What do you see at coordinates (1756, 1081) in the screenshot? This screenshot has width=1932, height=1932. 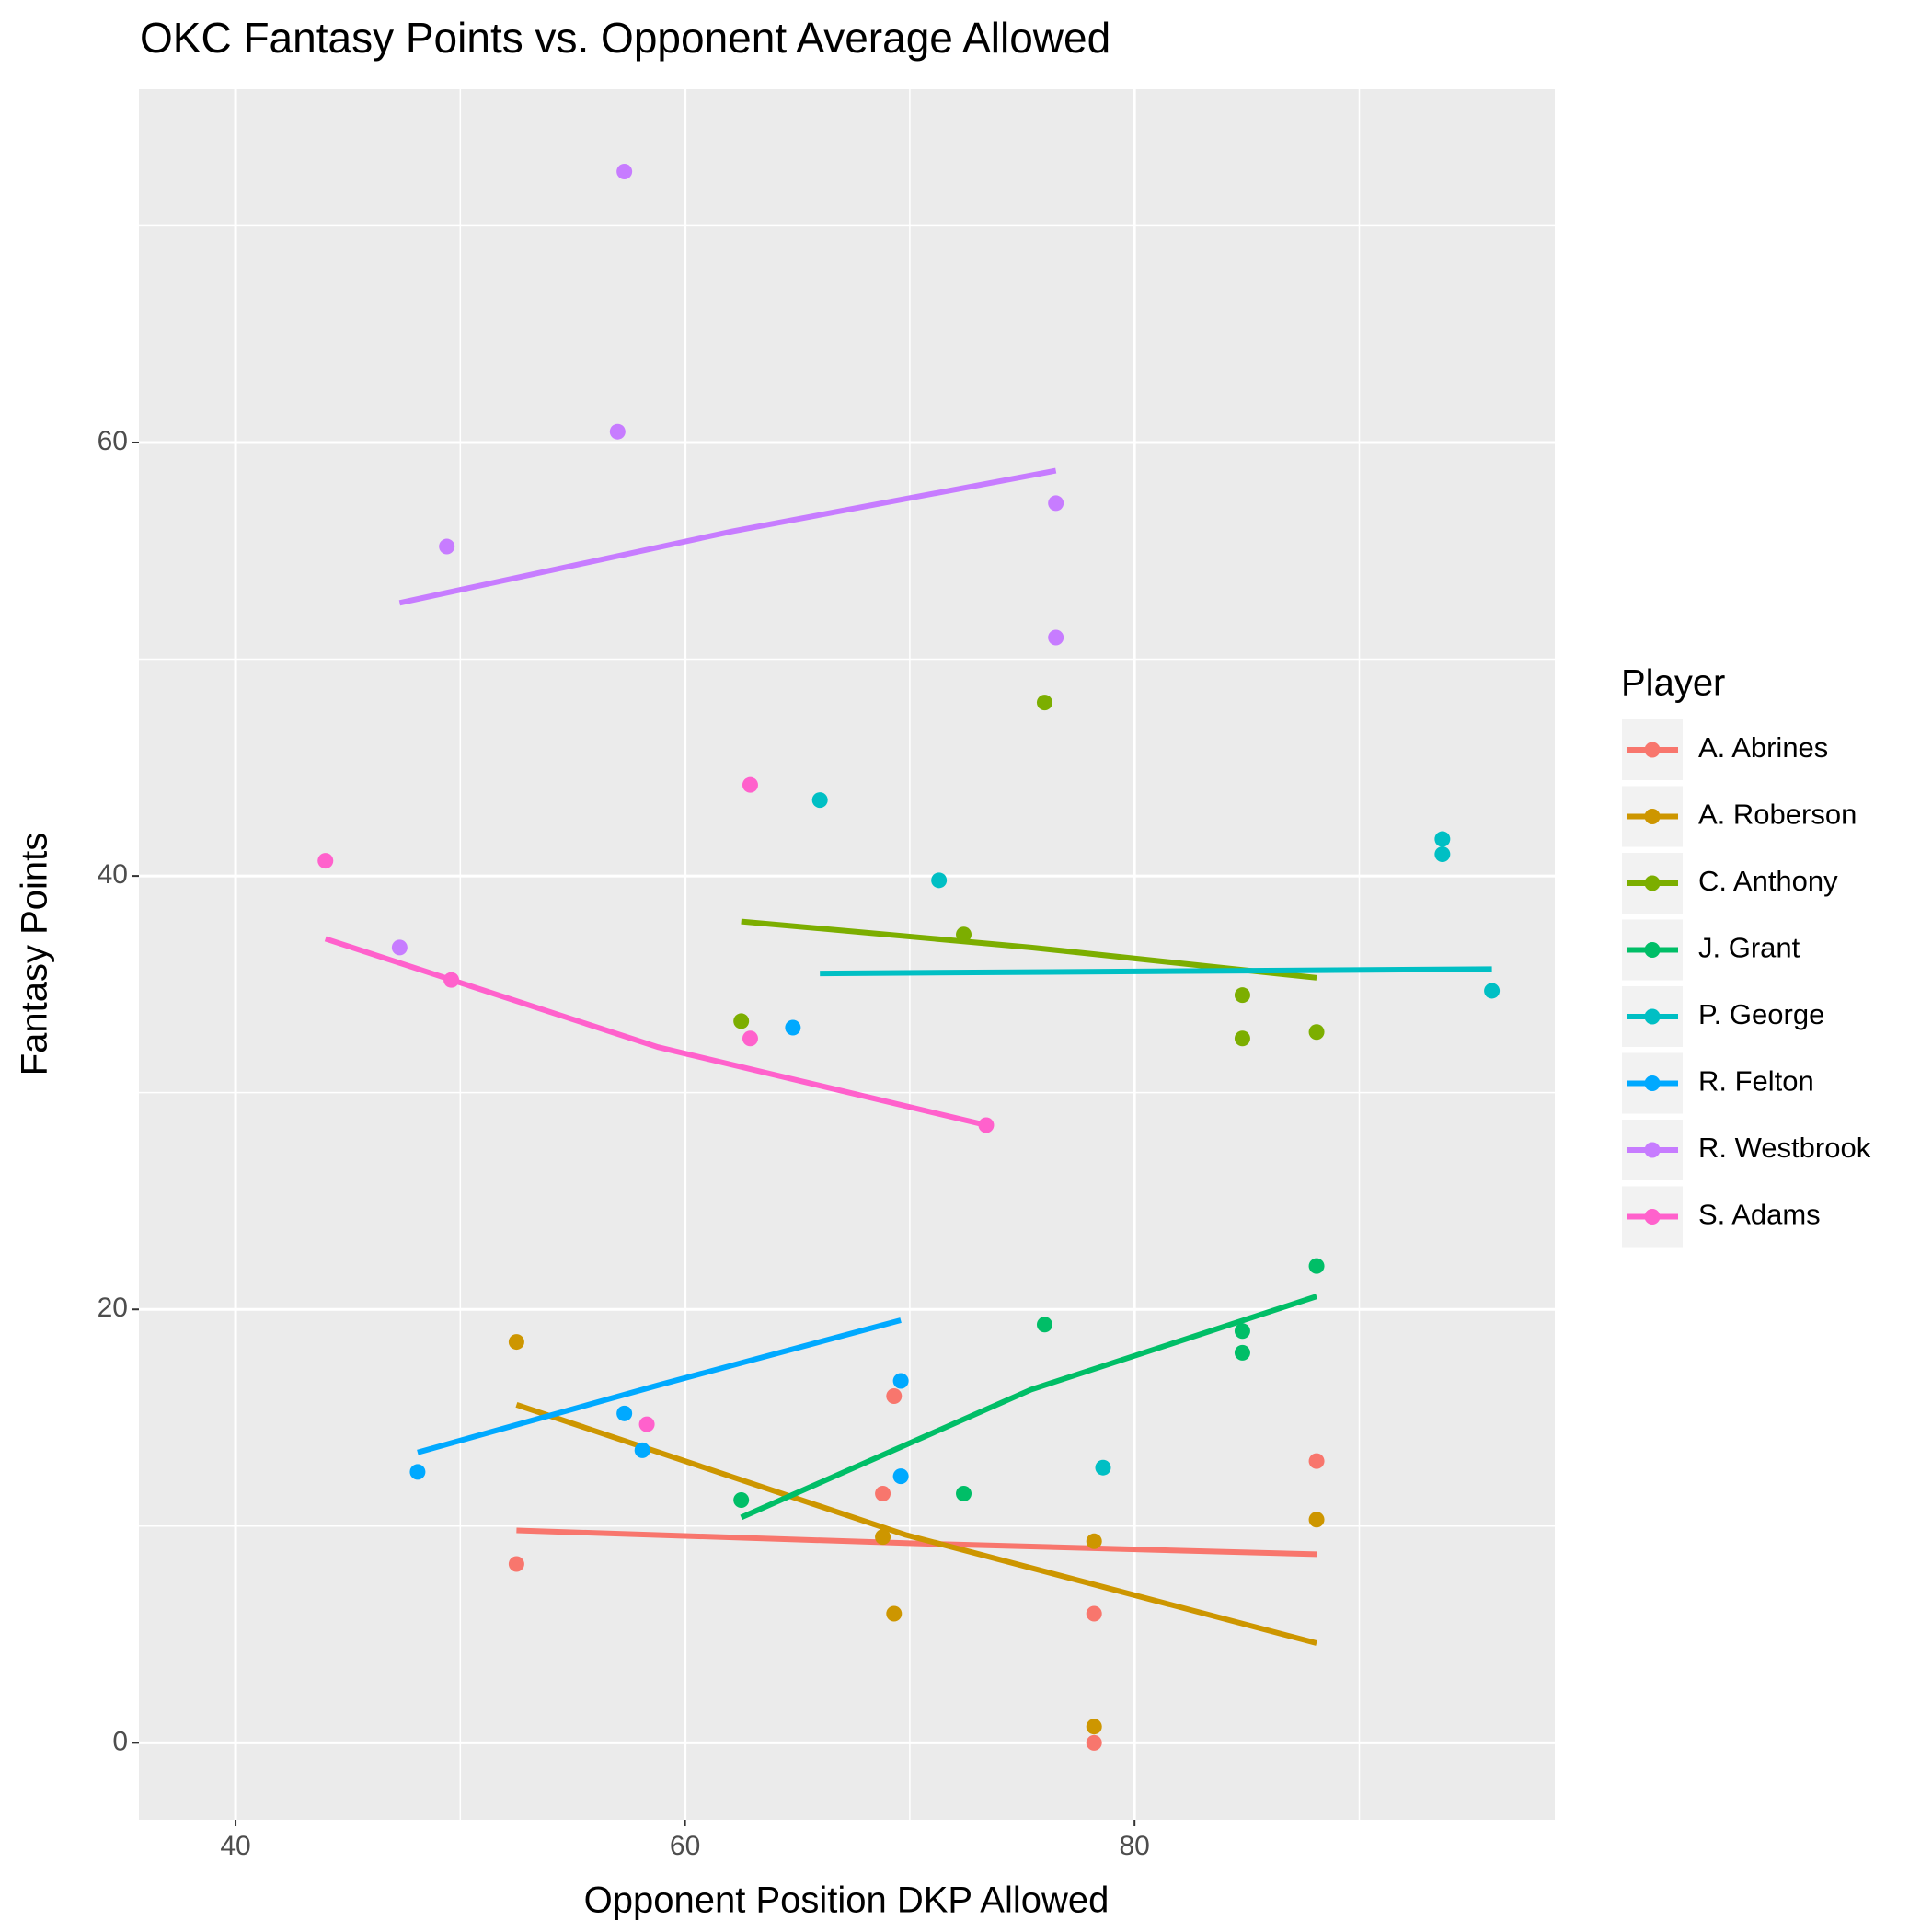 I see `legend-label: R. Felton` at bounding box center [1756, 1081].